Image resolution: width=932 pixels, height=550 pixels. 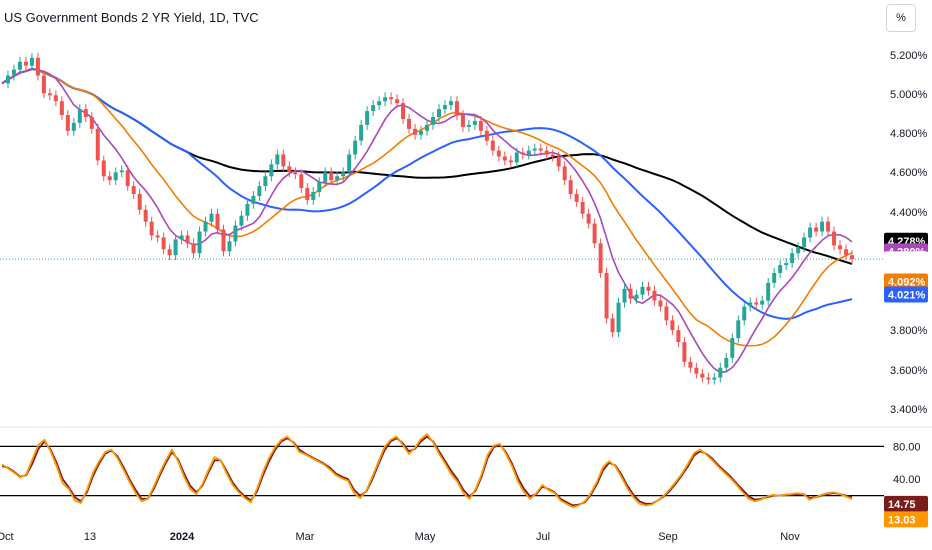 What do you see at coordinates (182, 537) in the screenshot?
I see `time-tick-label: 2024` at bounding box center [182, 537].